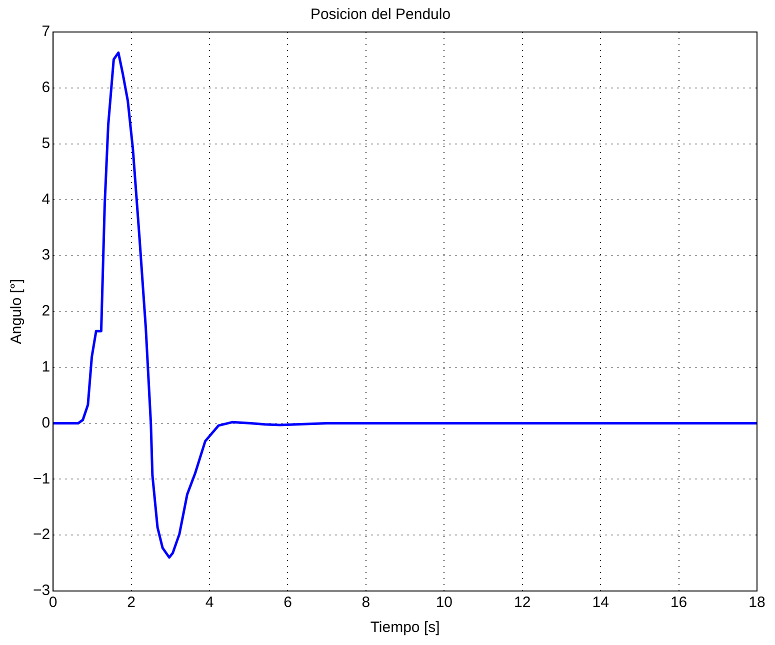 The image size is (775, 645). I want to click on y-tick-label: −3, so click(41, 591).